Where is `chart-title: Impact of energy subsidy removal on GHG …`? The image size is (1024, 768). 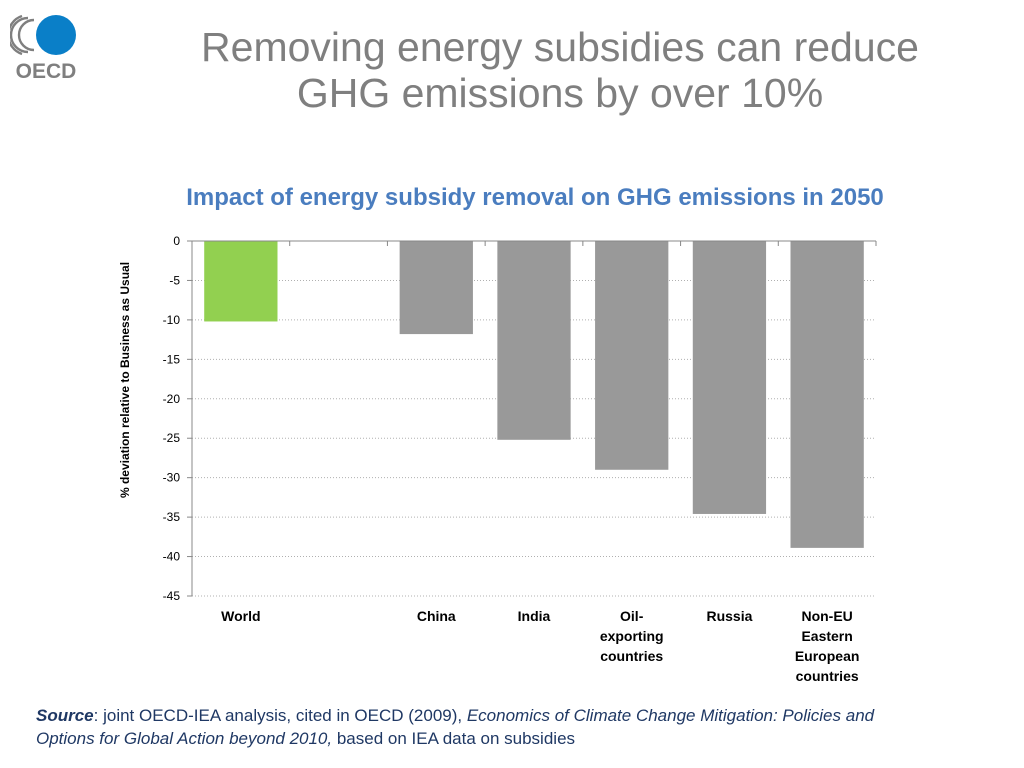 chart-title: Impact of energy subsidy removal on GHG … is located at coordinates (535, 197).